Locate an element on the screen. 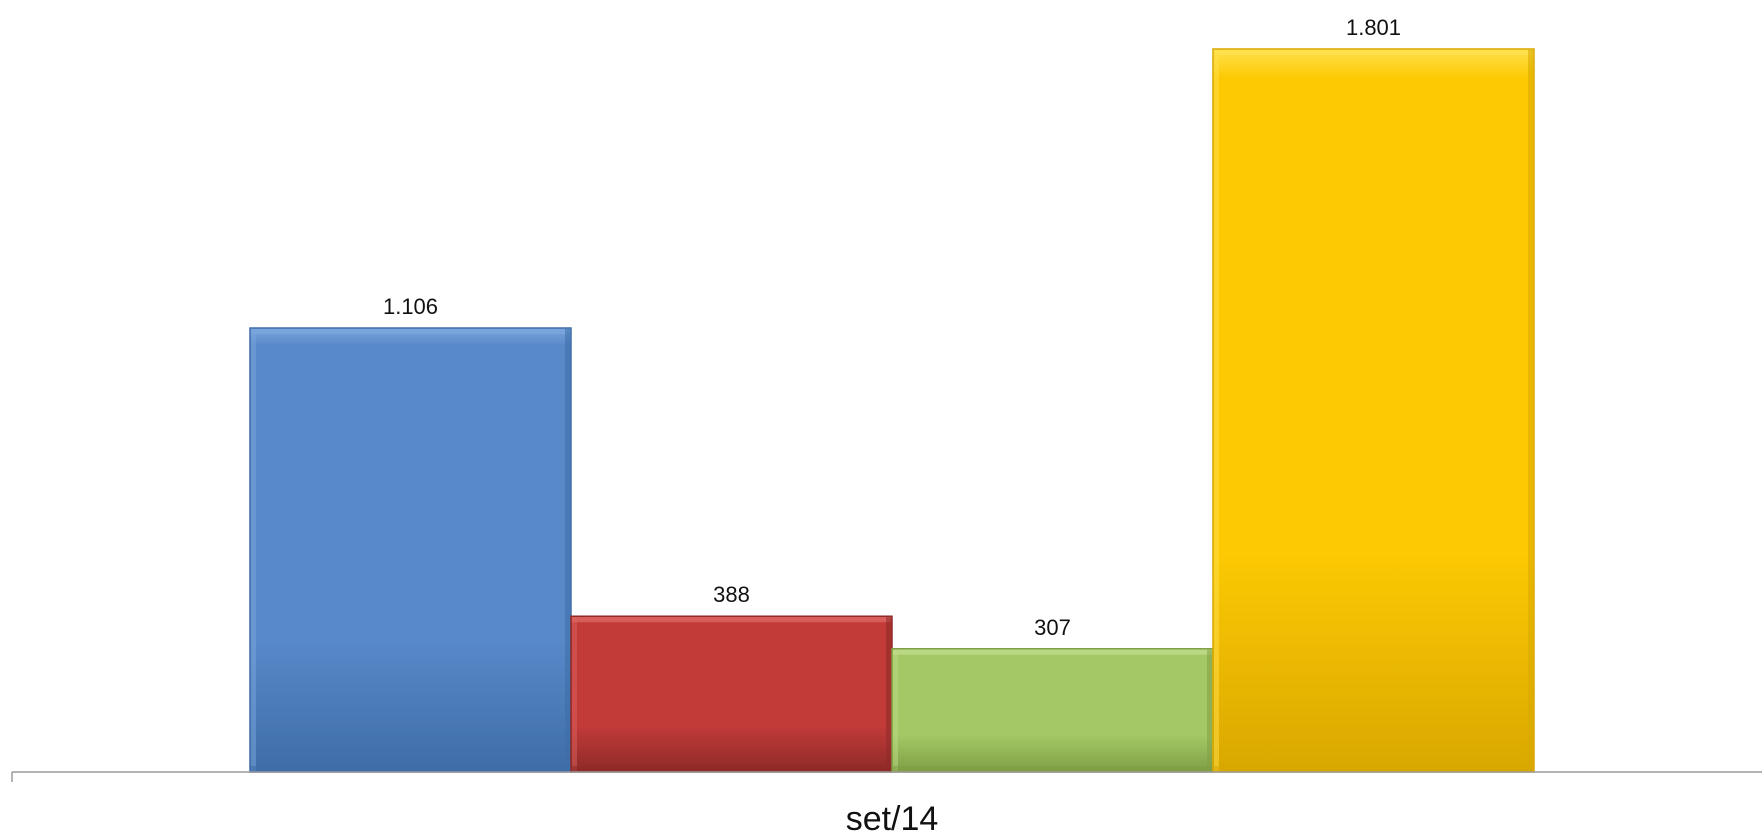 The height and width of the screenshot is (835, 1762). bar-3-body is located at coordinates (1052, 710).